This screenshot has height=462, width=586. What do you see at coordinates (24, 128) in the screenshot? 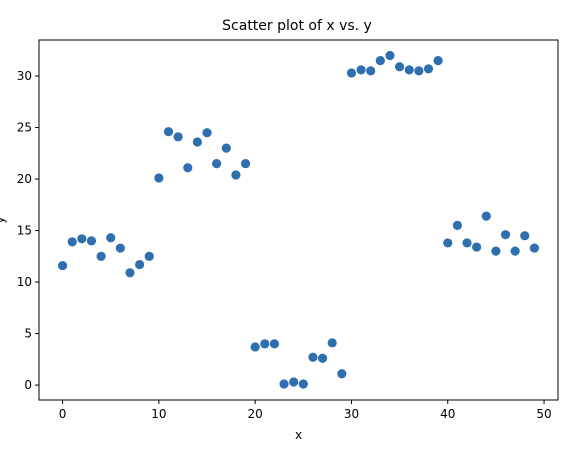
I see `y-tick-label: 25` at bounding box center [24, 128].